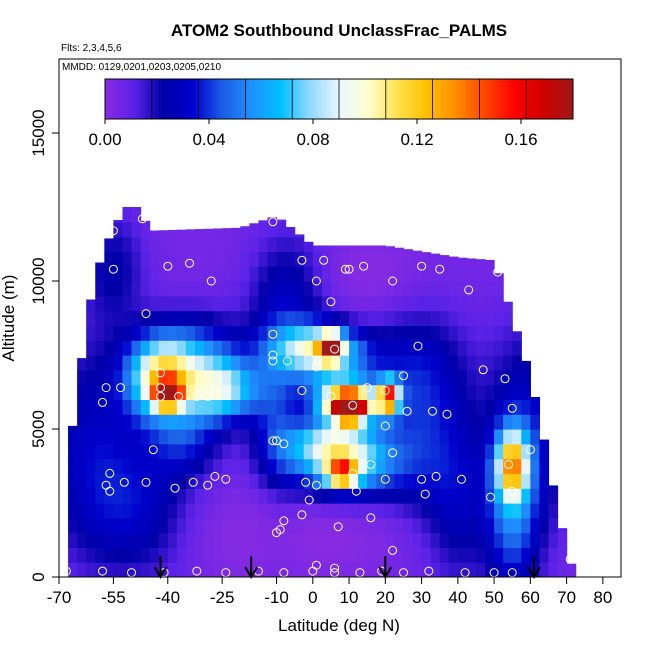 The height and width of the screenshot is (650, 650). What do you see at coordinates (331, 113) in the screenshot?
I see `colorbar: 0.00 0.04 0.08 0.12 0.16` at bounding box center [331, 113].